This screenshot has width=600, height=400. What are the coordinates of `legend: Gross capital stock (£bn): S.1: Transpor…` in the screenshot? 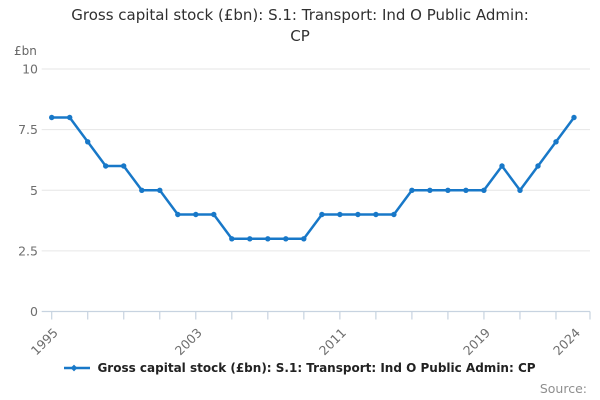 It's located at (300, 368).